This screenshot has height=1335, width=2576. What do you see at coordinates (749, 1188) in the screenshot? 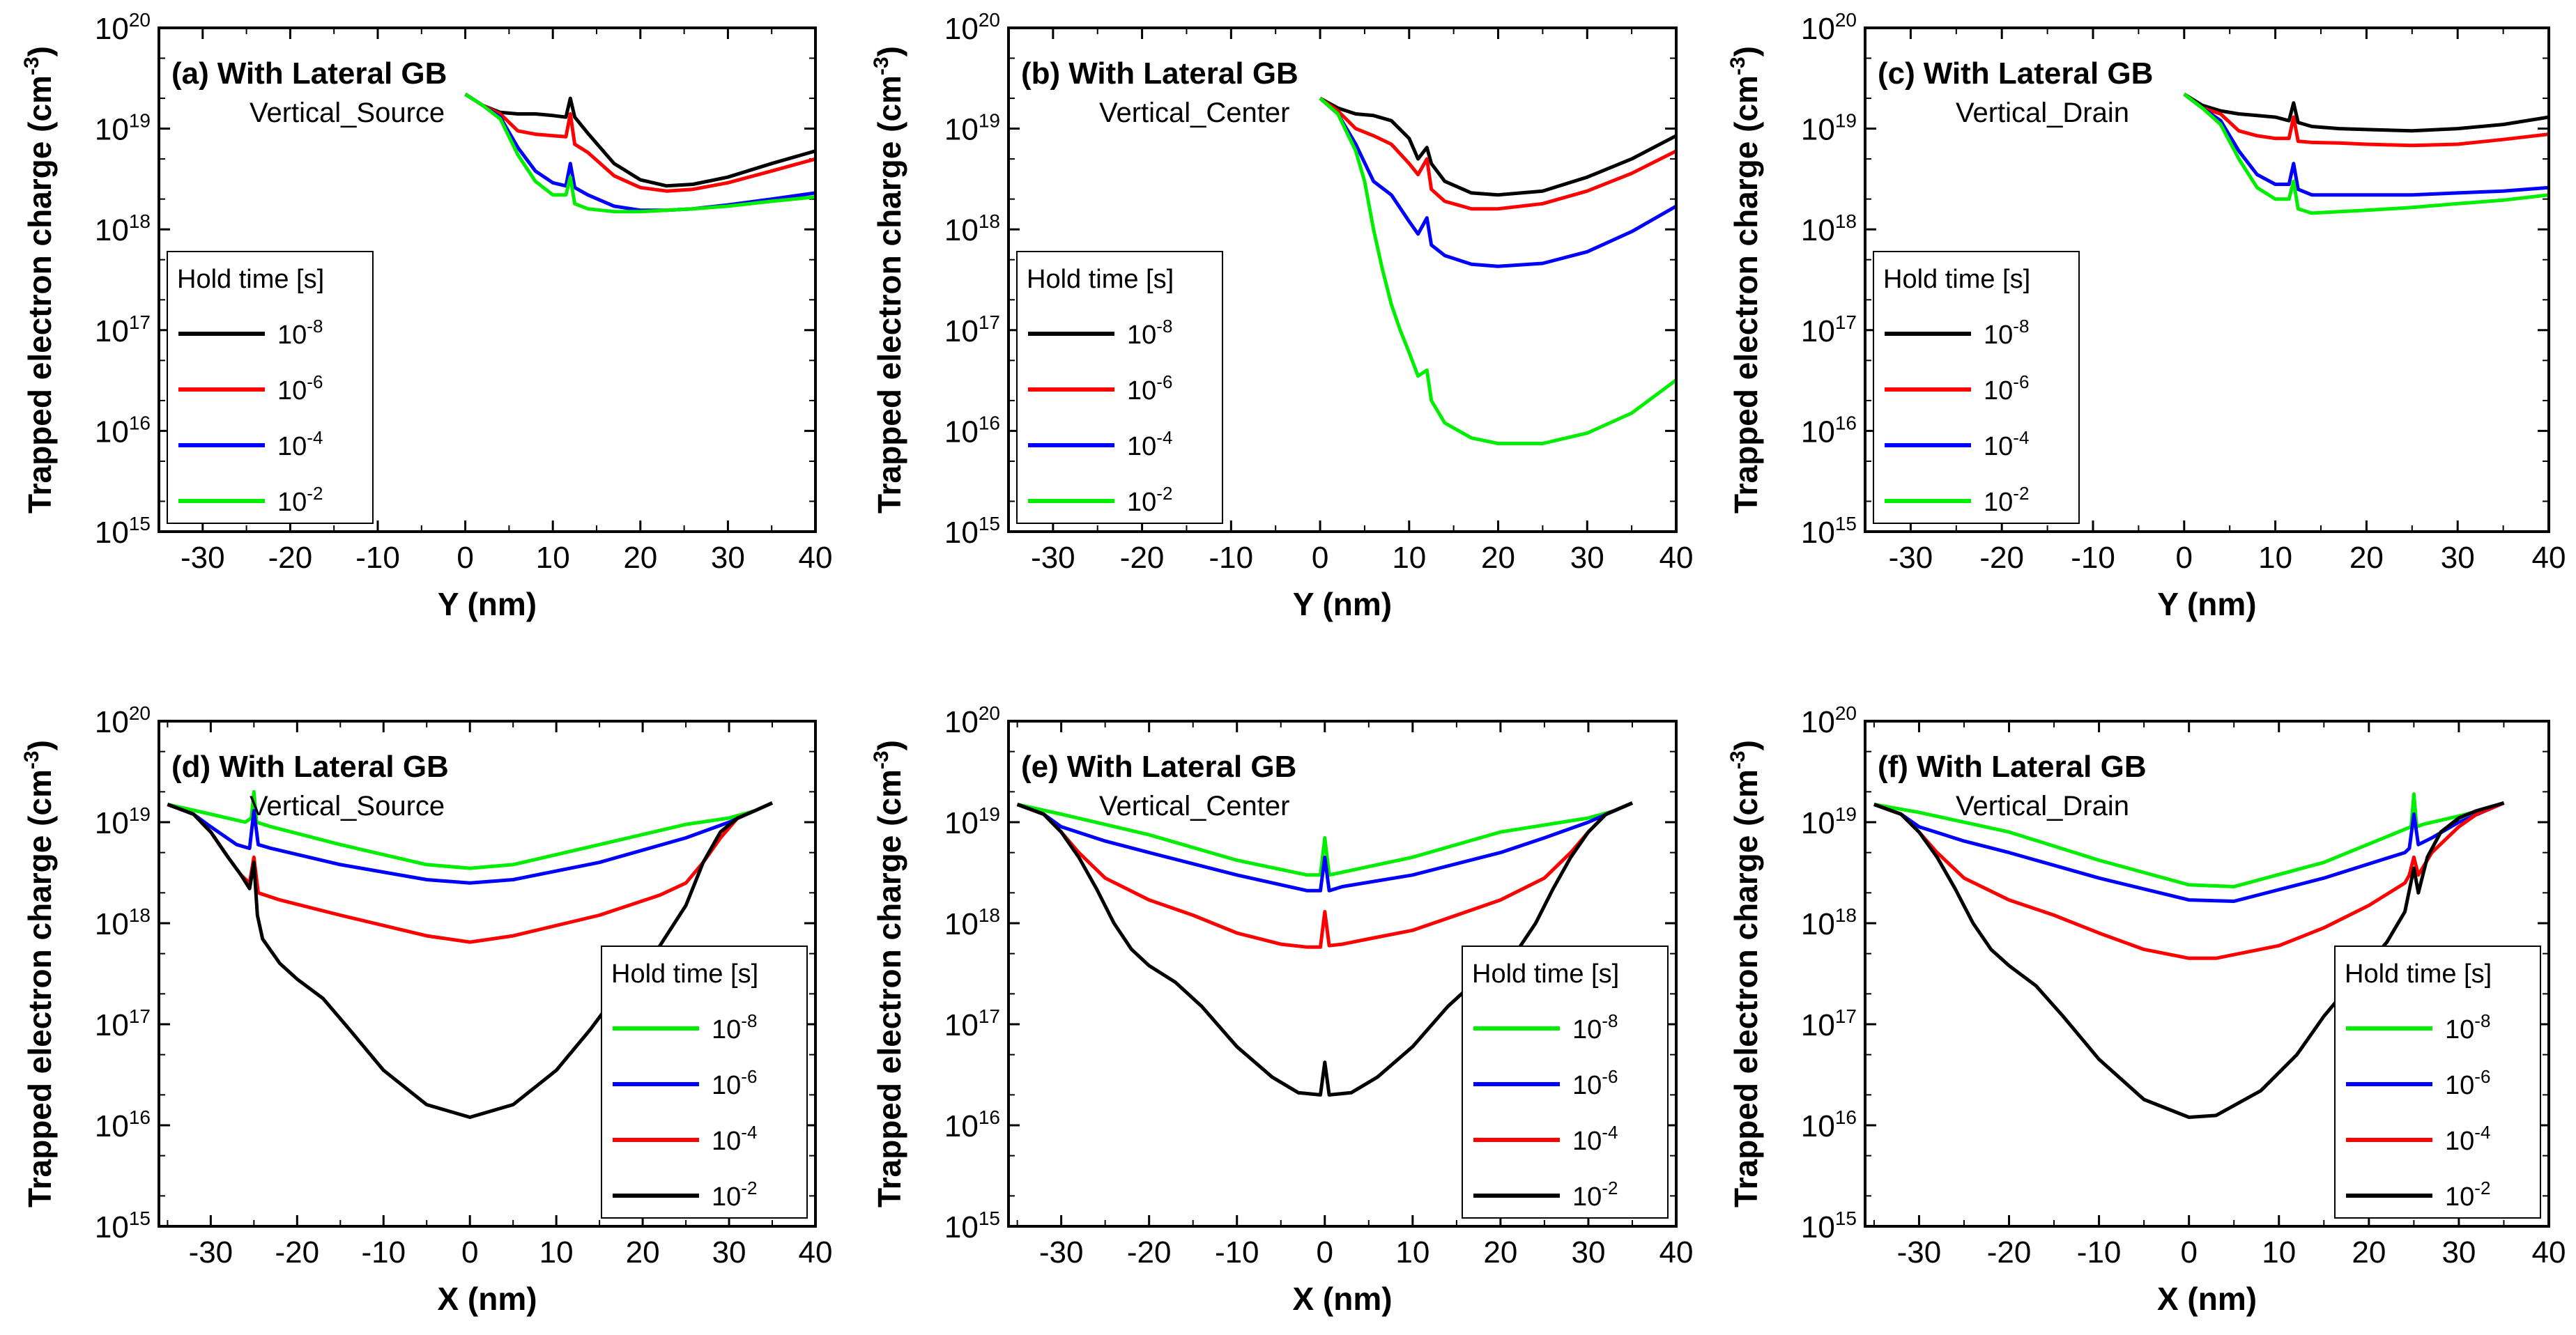
I see `legend-label-exp: -2` at bounding box center [749, 1188].